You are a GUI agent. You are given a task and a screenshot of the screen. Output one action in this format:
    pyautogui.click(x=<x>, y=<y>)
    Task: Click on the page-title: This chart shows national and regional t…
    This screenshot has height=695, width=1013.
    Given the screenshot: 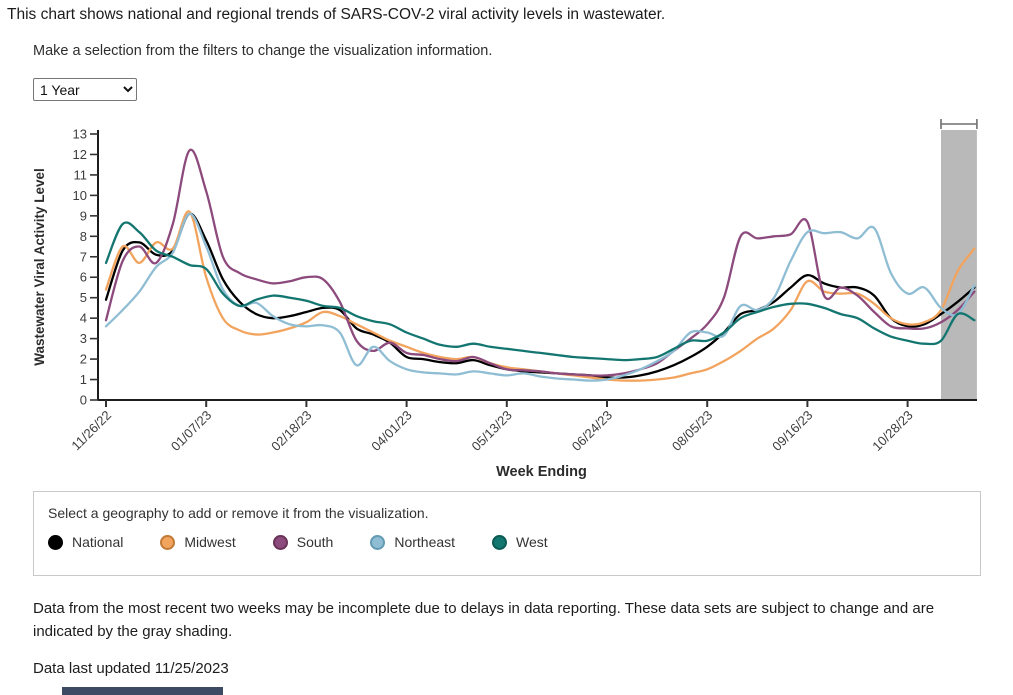 What is the action you would take?
    pyautogui.click(x=336, y=14)
    